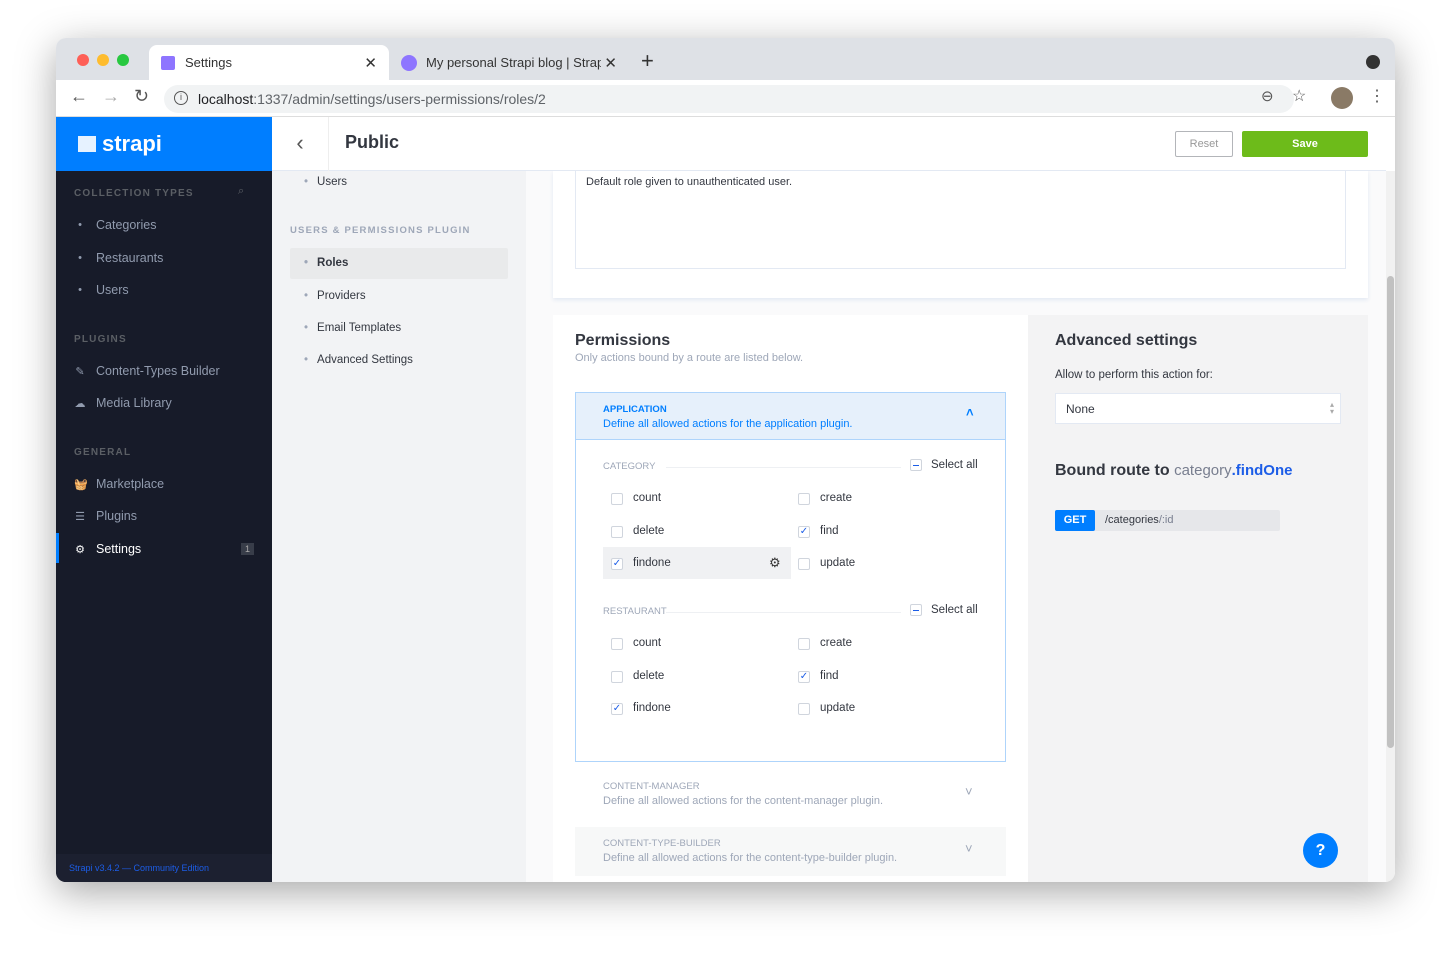 The height and width of the screenshot is (956, 1451). I want to click on minimize-window-button, so click(103, 60).